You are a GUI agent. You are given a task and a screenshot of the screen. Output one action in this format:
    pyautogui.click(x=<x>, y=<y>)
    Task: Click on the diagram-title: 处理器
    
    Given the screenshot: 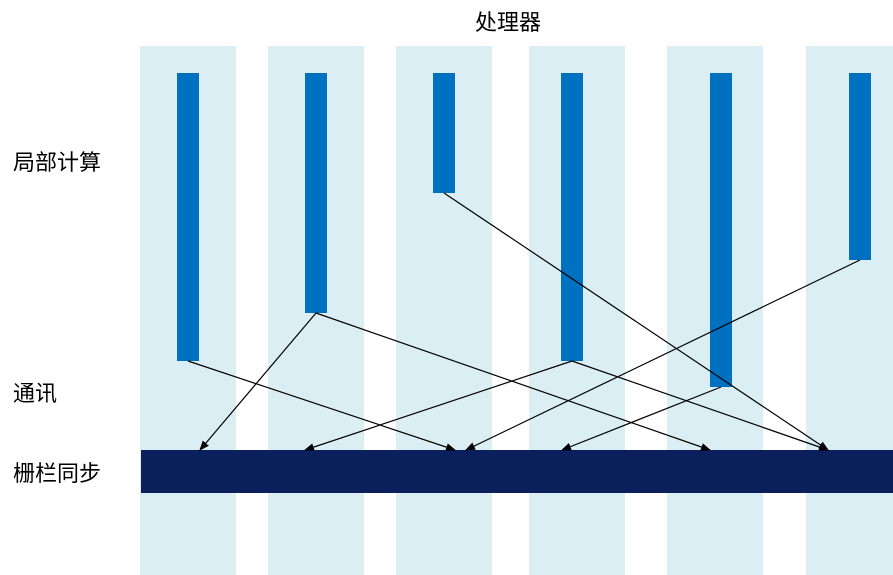 What is the action you would take?
    pyautogui.click(x=508, y=23)
    